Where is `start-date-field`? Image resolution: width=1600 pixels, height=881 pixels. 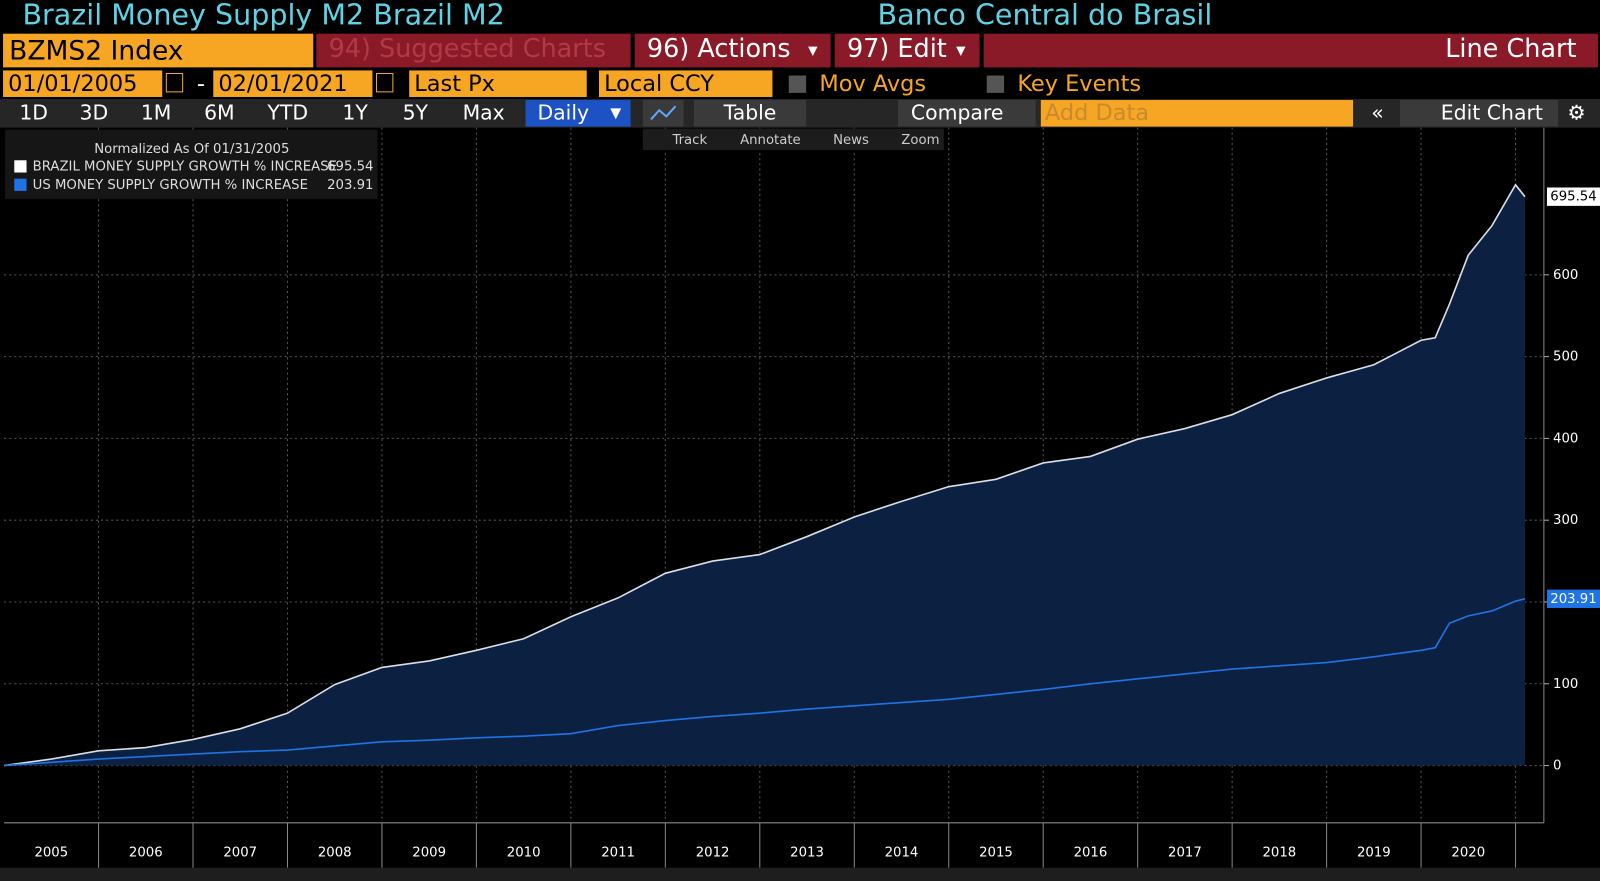
start-date-field is located at coordinates (83, 83).